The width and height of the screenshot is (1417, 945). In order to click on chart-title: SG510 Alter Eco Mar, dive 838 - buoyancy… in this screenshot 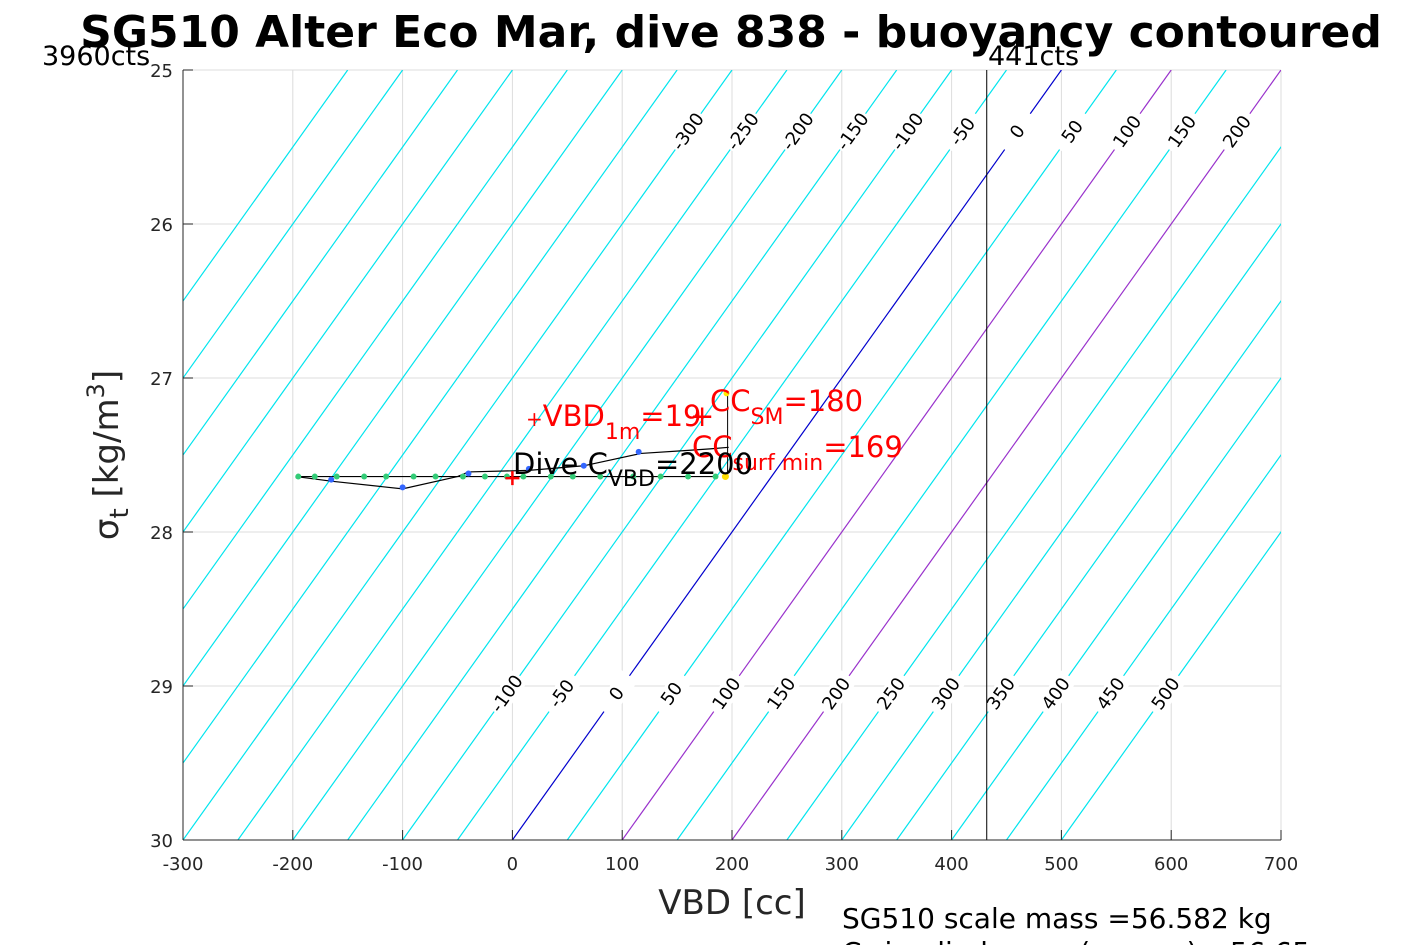, I will do `click(731, 32)`.